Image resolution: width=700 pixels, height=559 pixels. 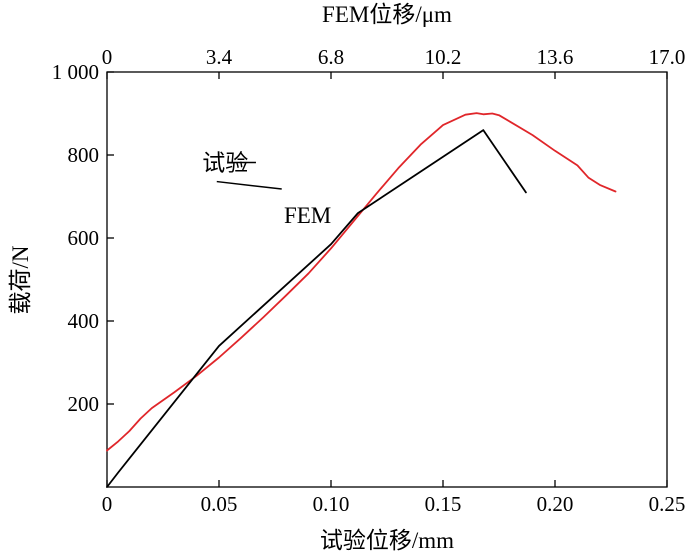 I want to click on x2-tick-label: 17.0, so click(x=667, y=57).